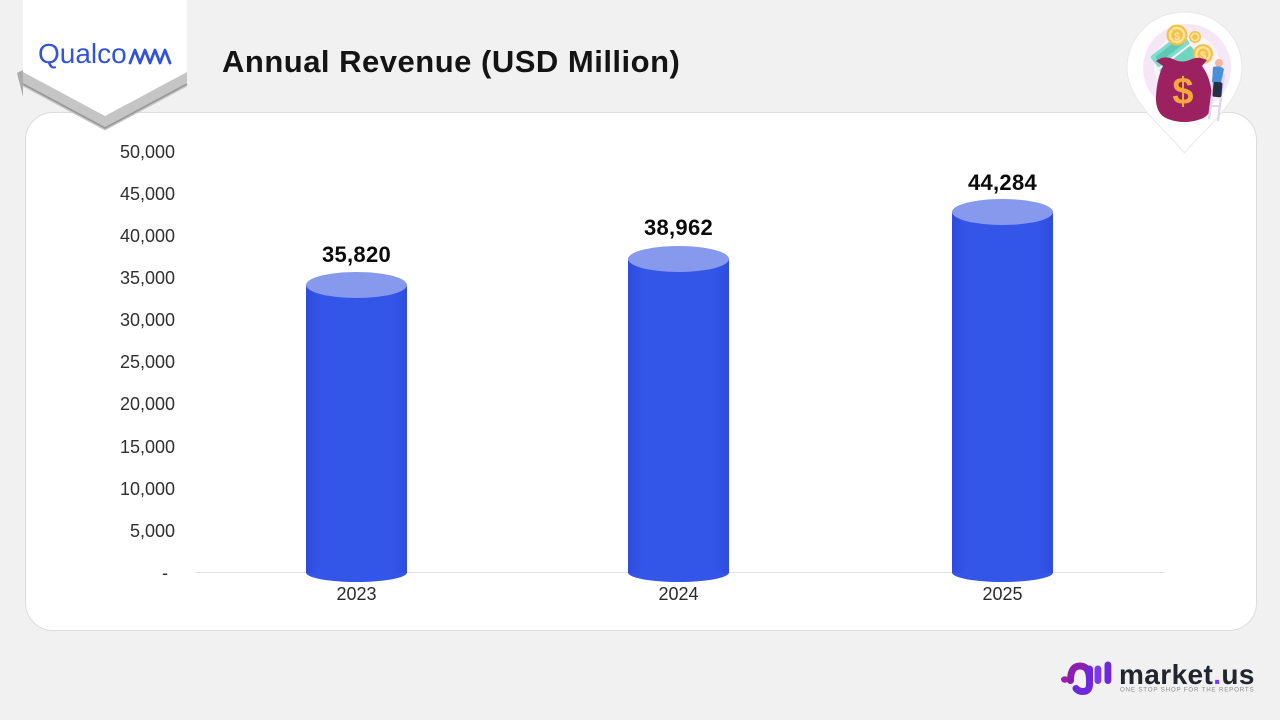 This screenshot has width=1280, height=720. Describe the element at coordinates (82, 53) in the screenshot. I see `svg-text: Qualco` at that location.